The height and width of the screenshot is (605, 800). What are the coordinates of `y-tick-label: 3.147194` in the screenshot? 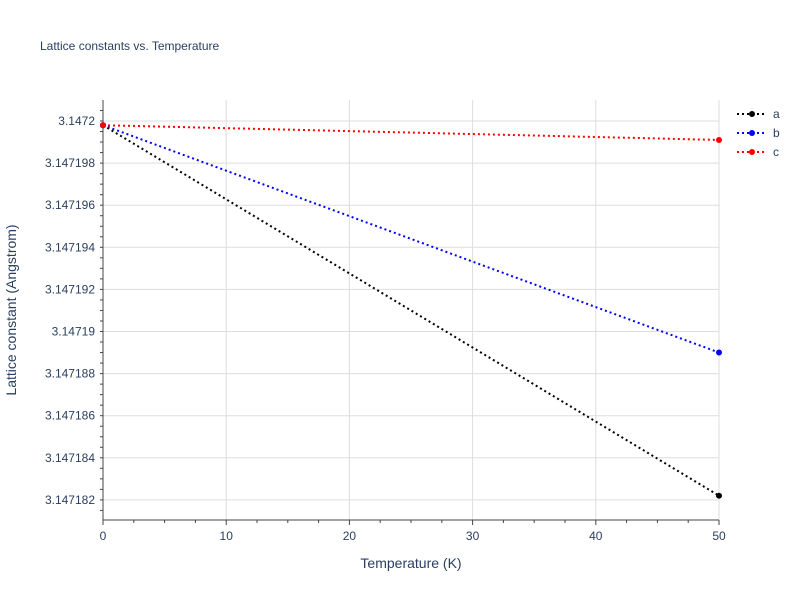 It's located at (70, 247).